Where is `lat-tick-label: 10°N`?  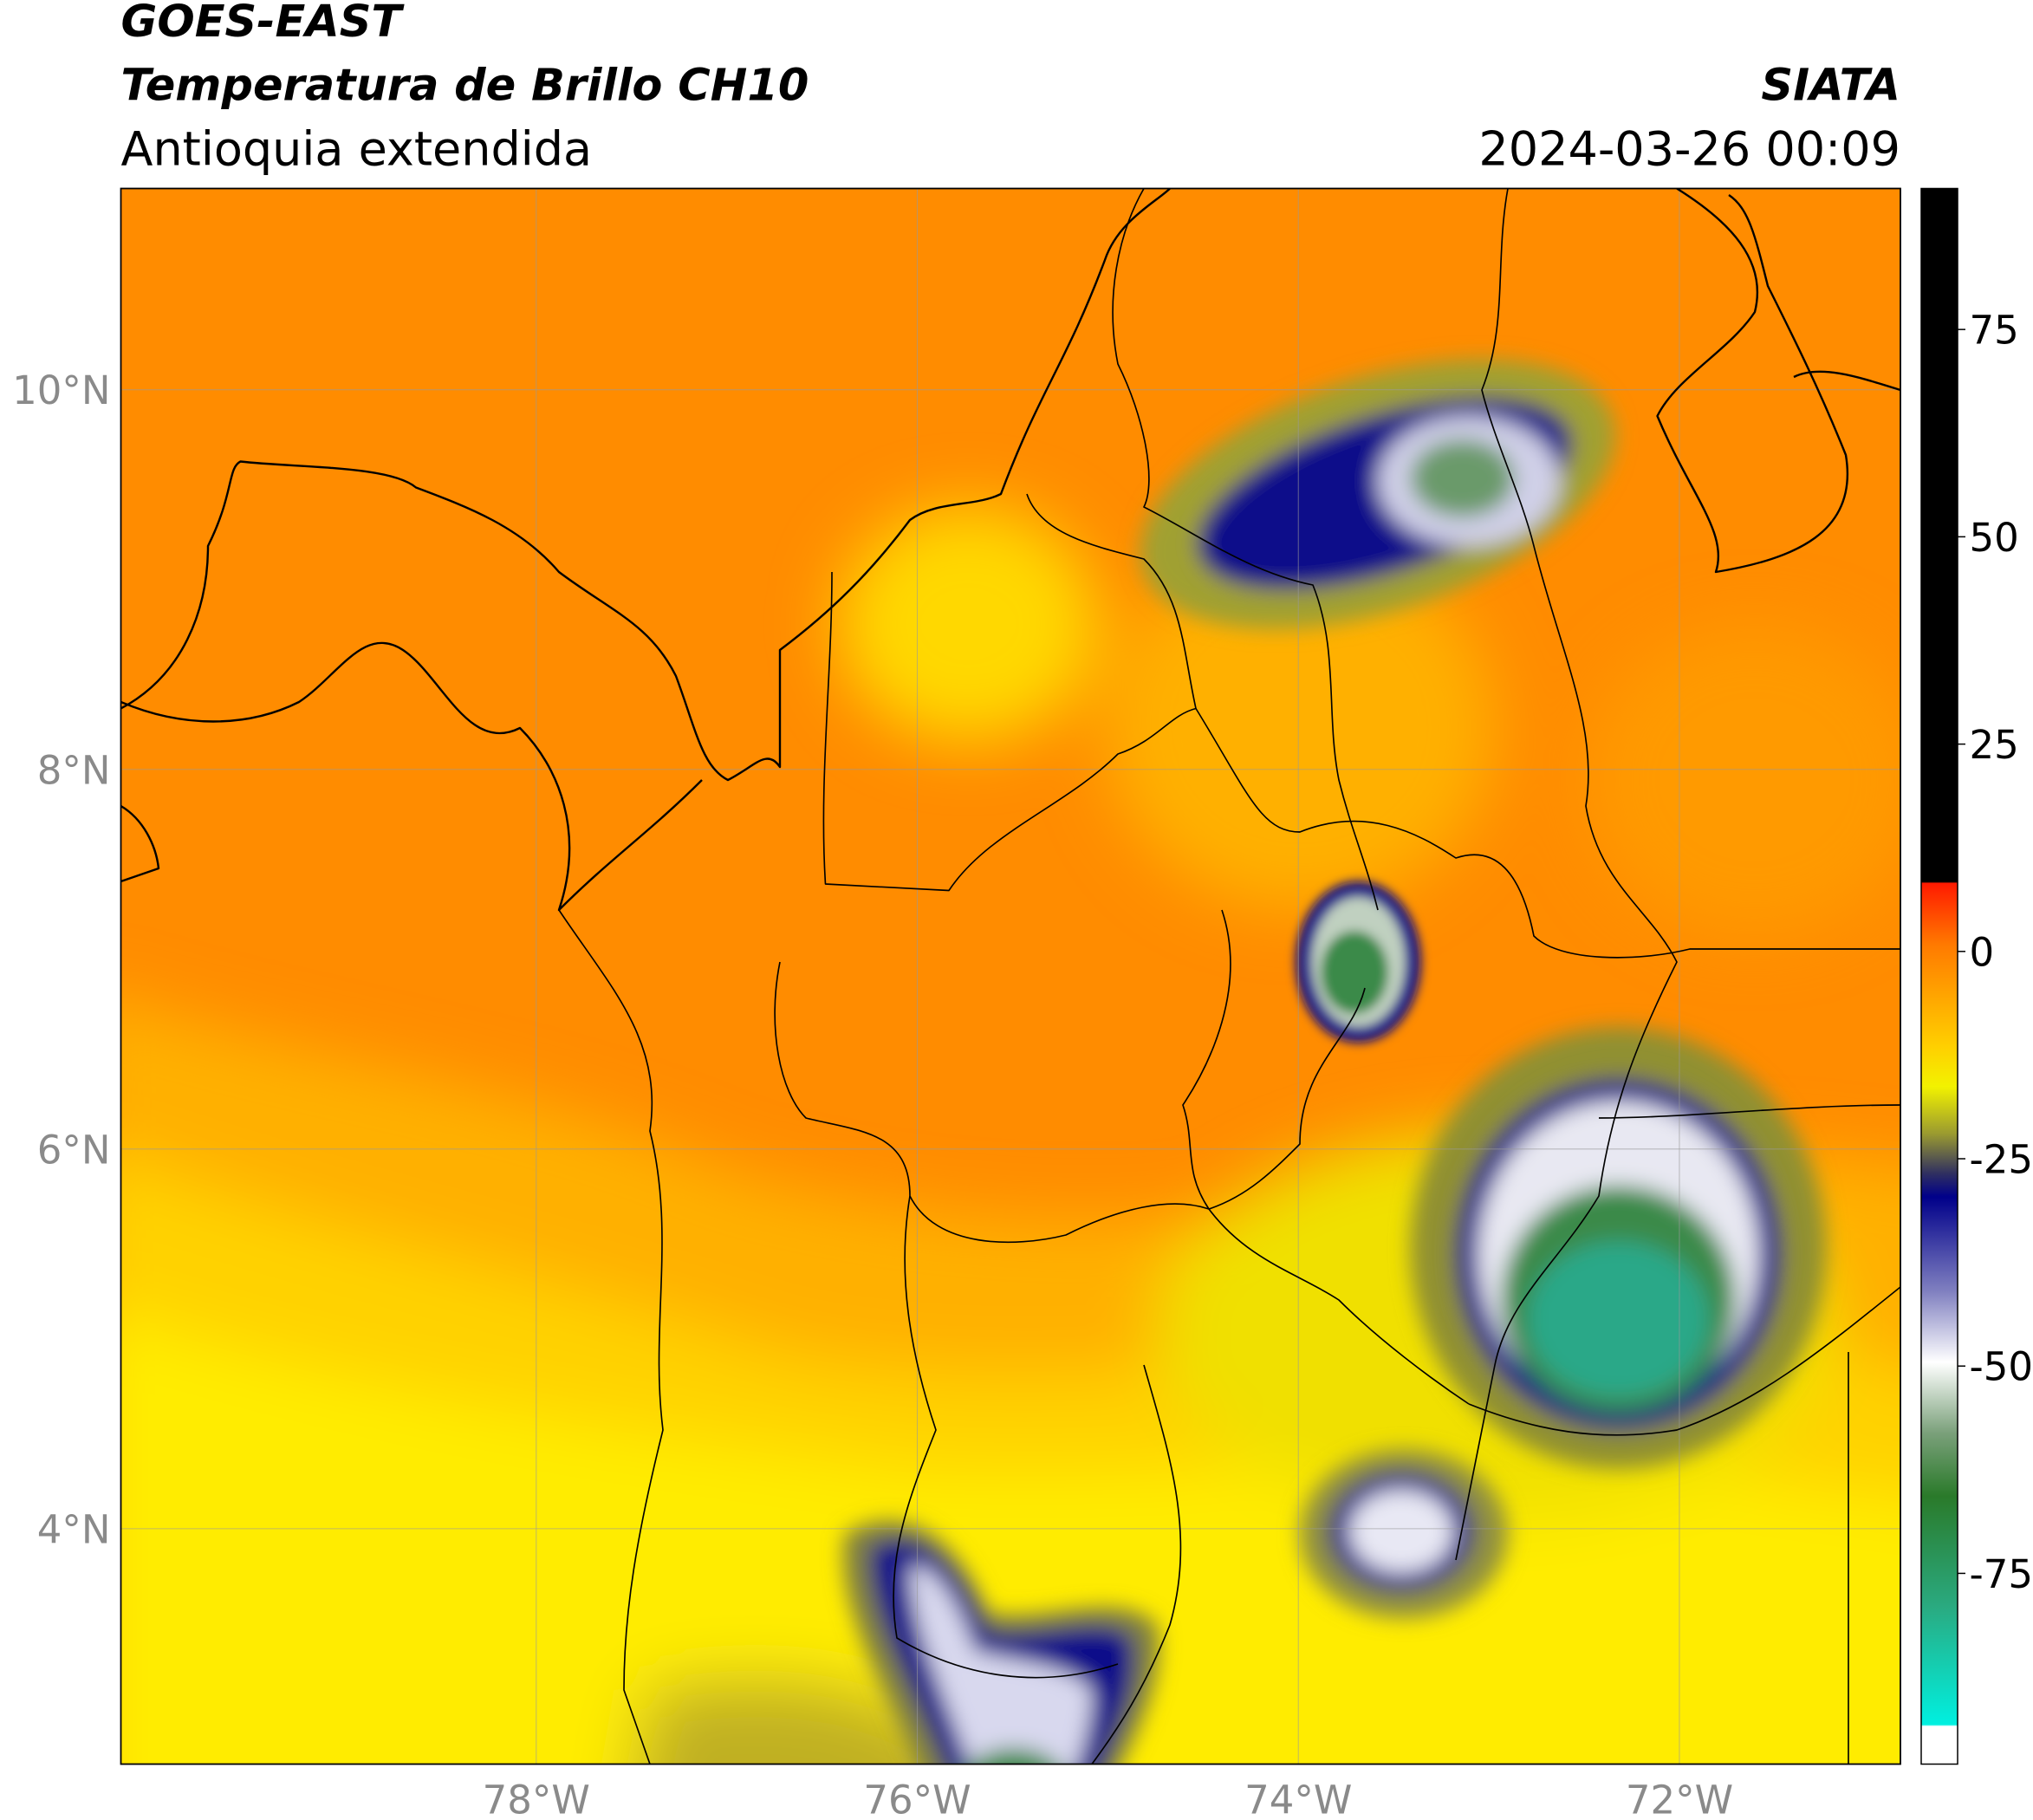
lat-tick-label: 10°N is located at coordinates (61, 390).